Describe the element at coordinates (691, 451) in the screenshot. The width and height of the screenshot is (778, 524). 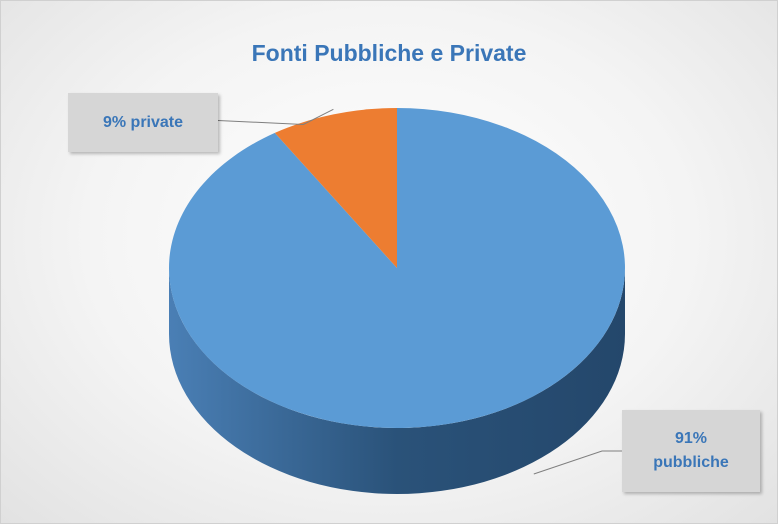
I see `data-label: 91% pubbliche` at that location.